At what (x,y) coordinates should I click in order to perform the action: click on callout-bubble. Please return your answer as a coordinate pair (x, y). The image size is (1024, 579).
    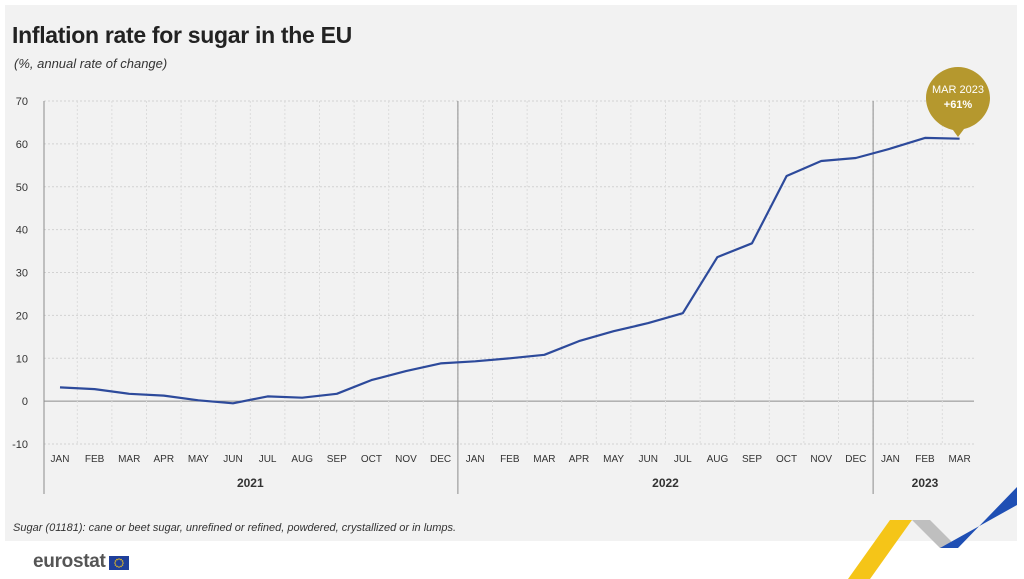
    Looking at the image, I should click on (958, 102).